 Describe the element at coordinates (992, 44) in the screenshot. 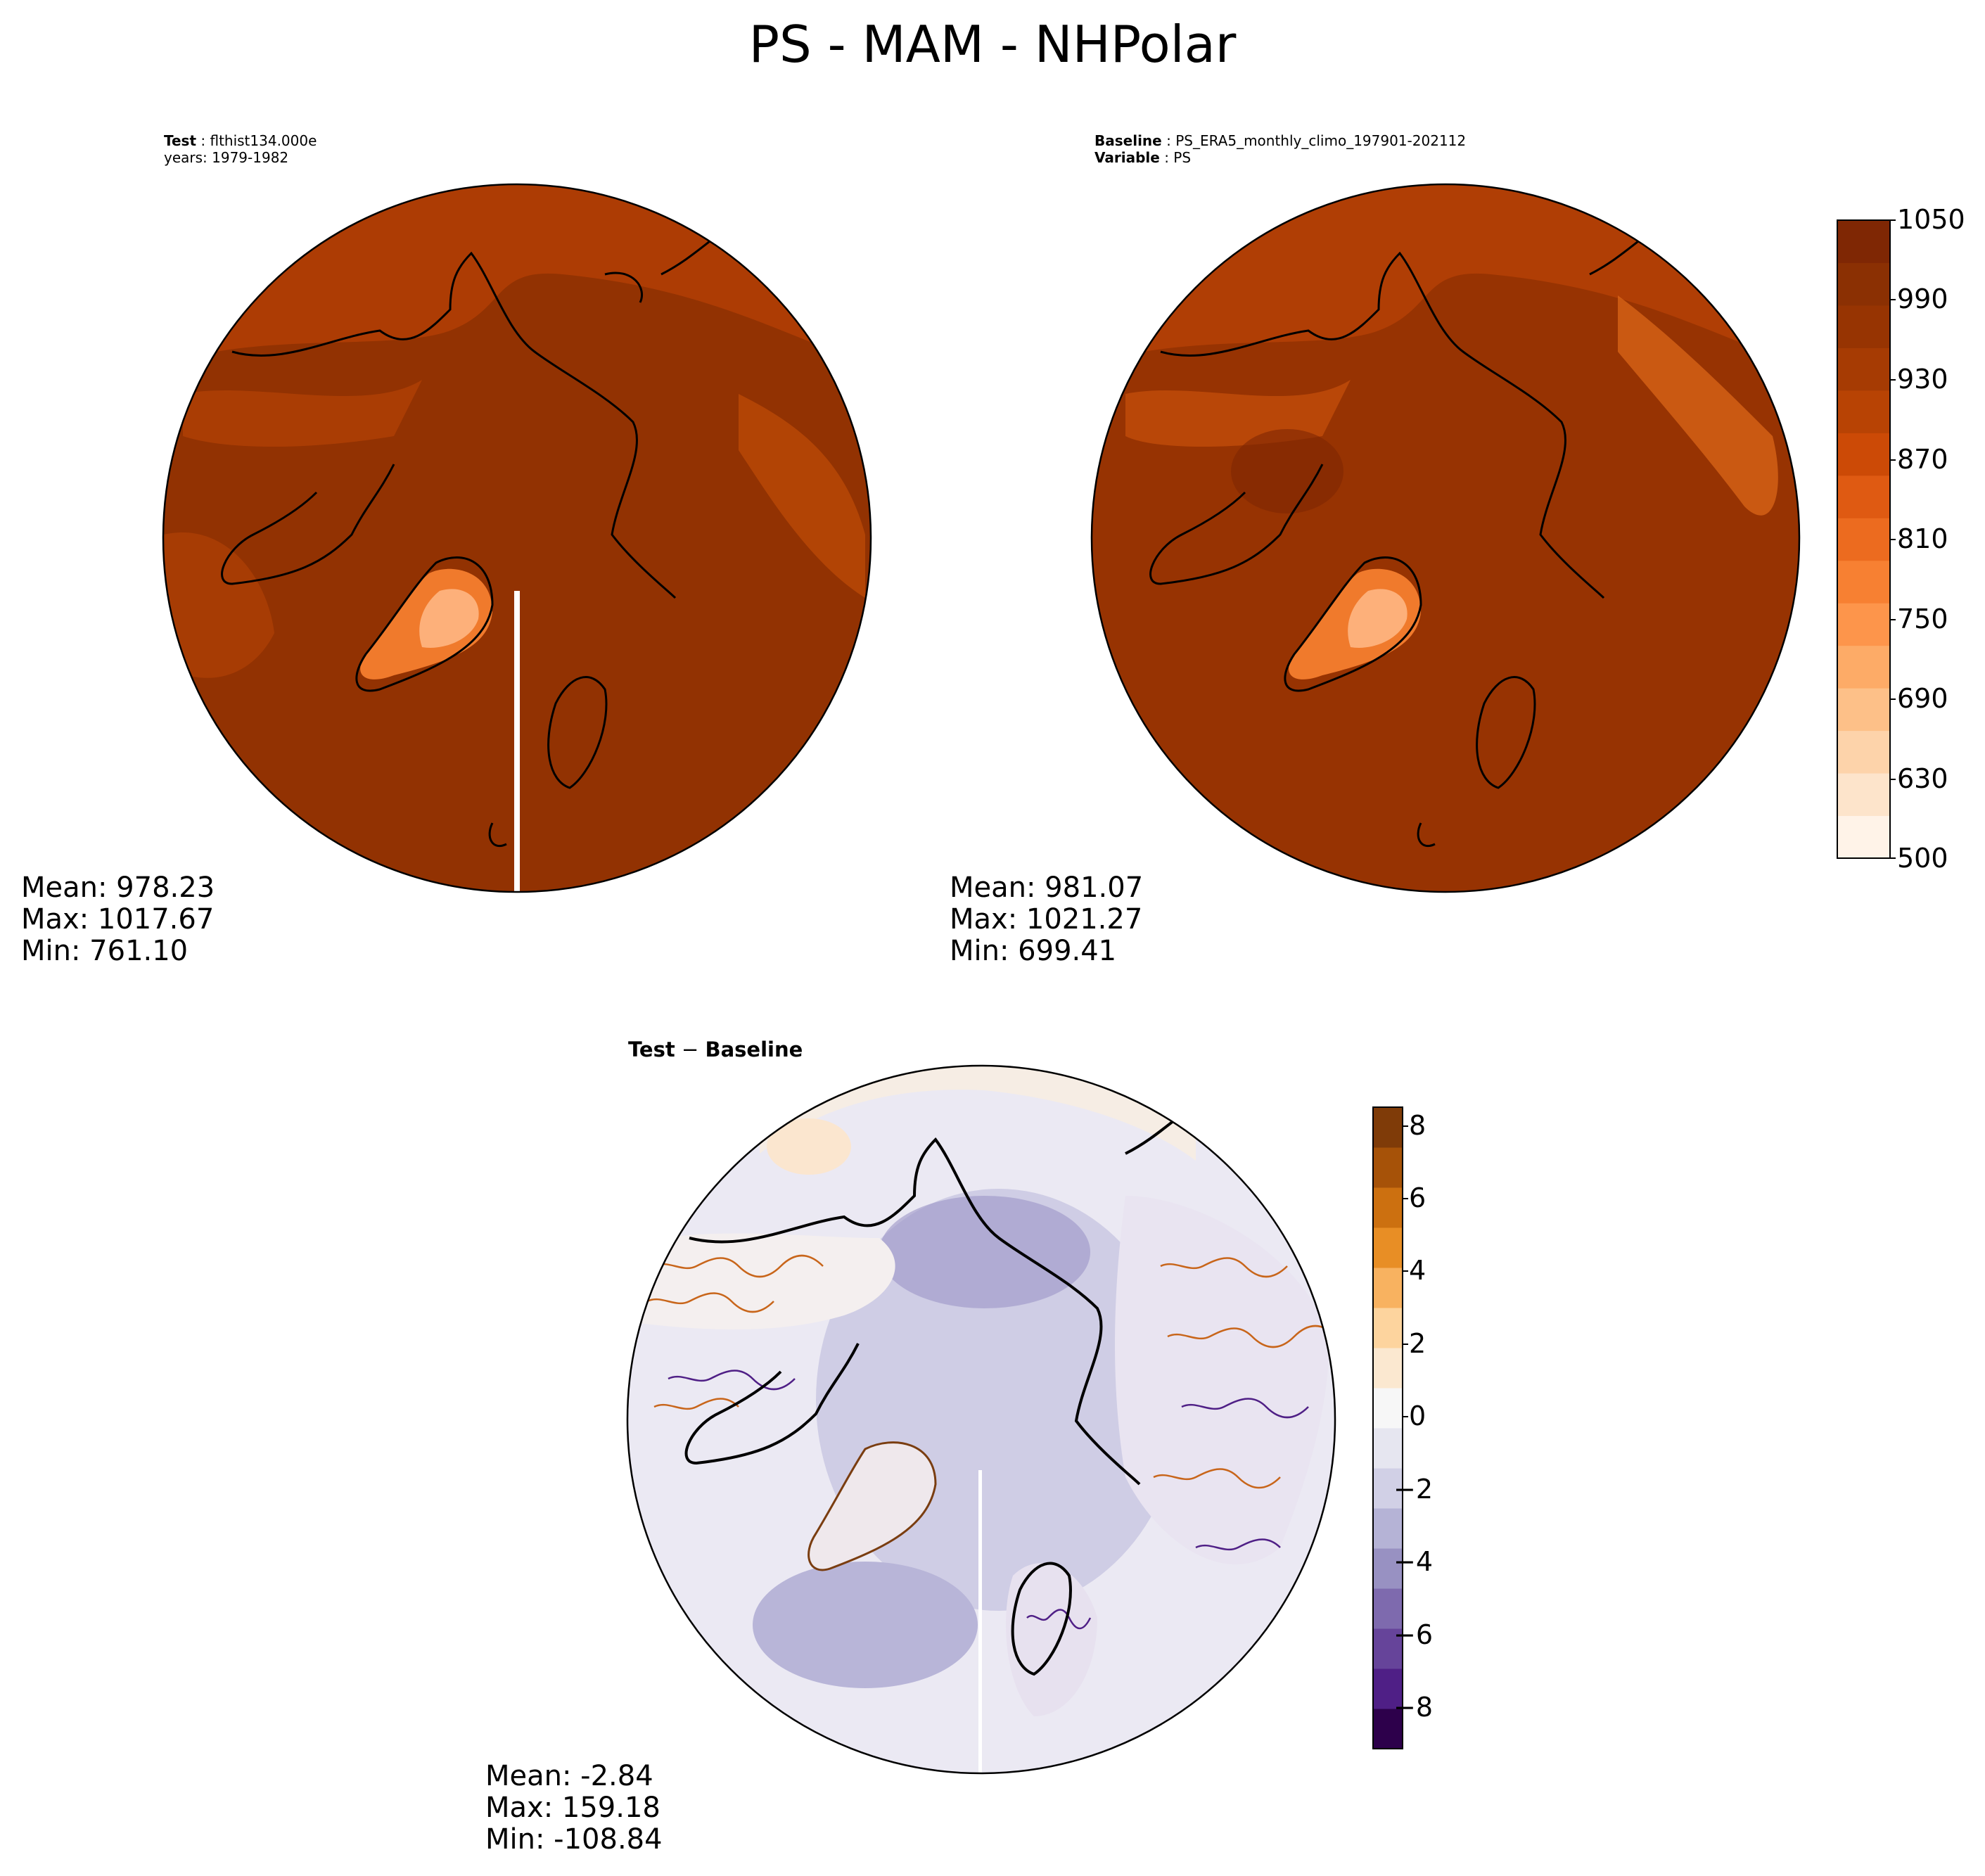

I see `figure-title: PS - MAM - NHPolar` at that location.